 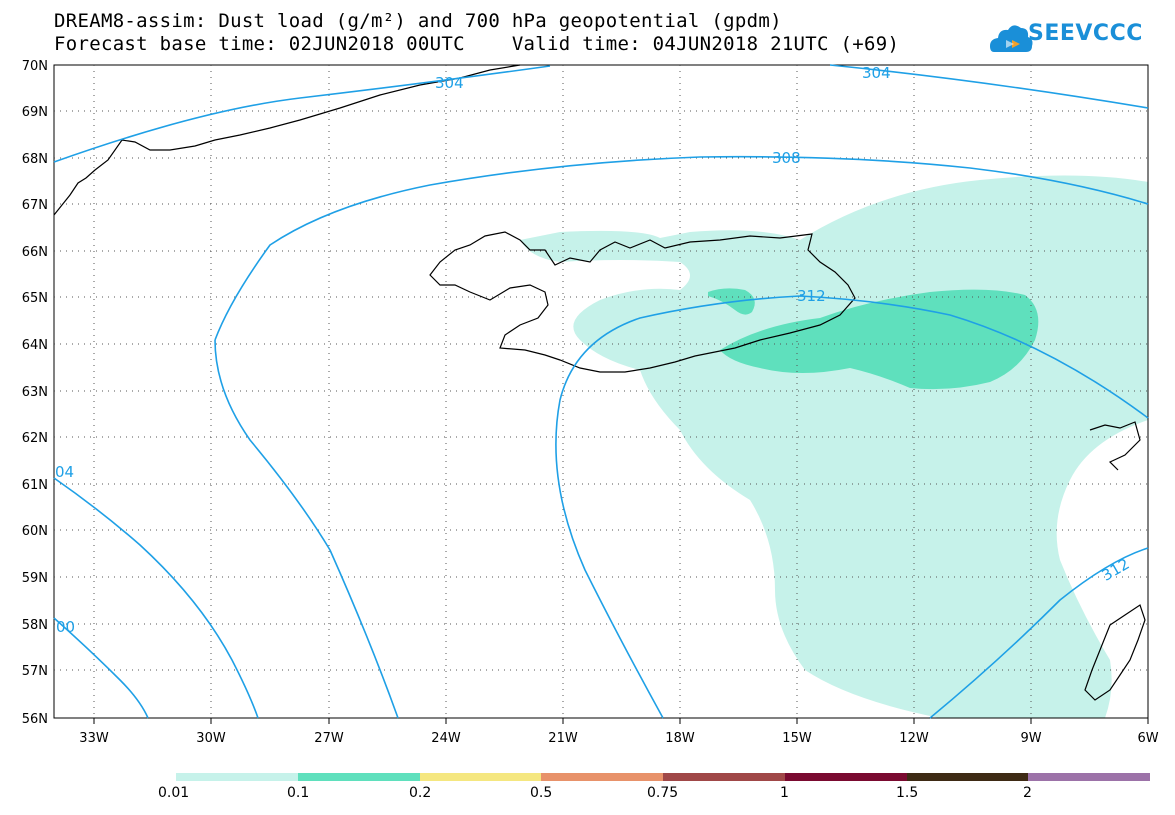 I want to click on scotland-coast, so click(x=1115, y=446).